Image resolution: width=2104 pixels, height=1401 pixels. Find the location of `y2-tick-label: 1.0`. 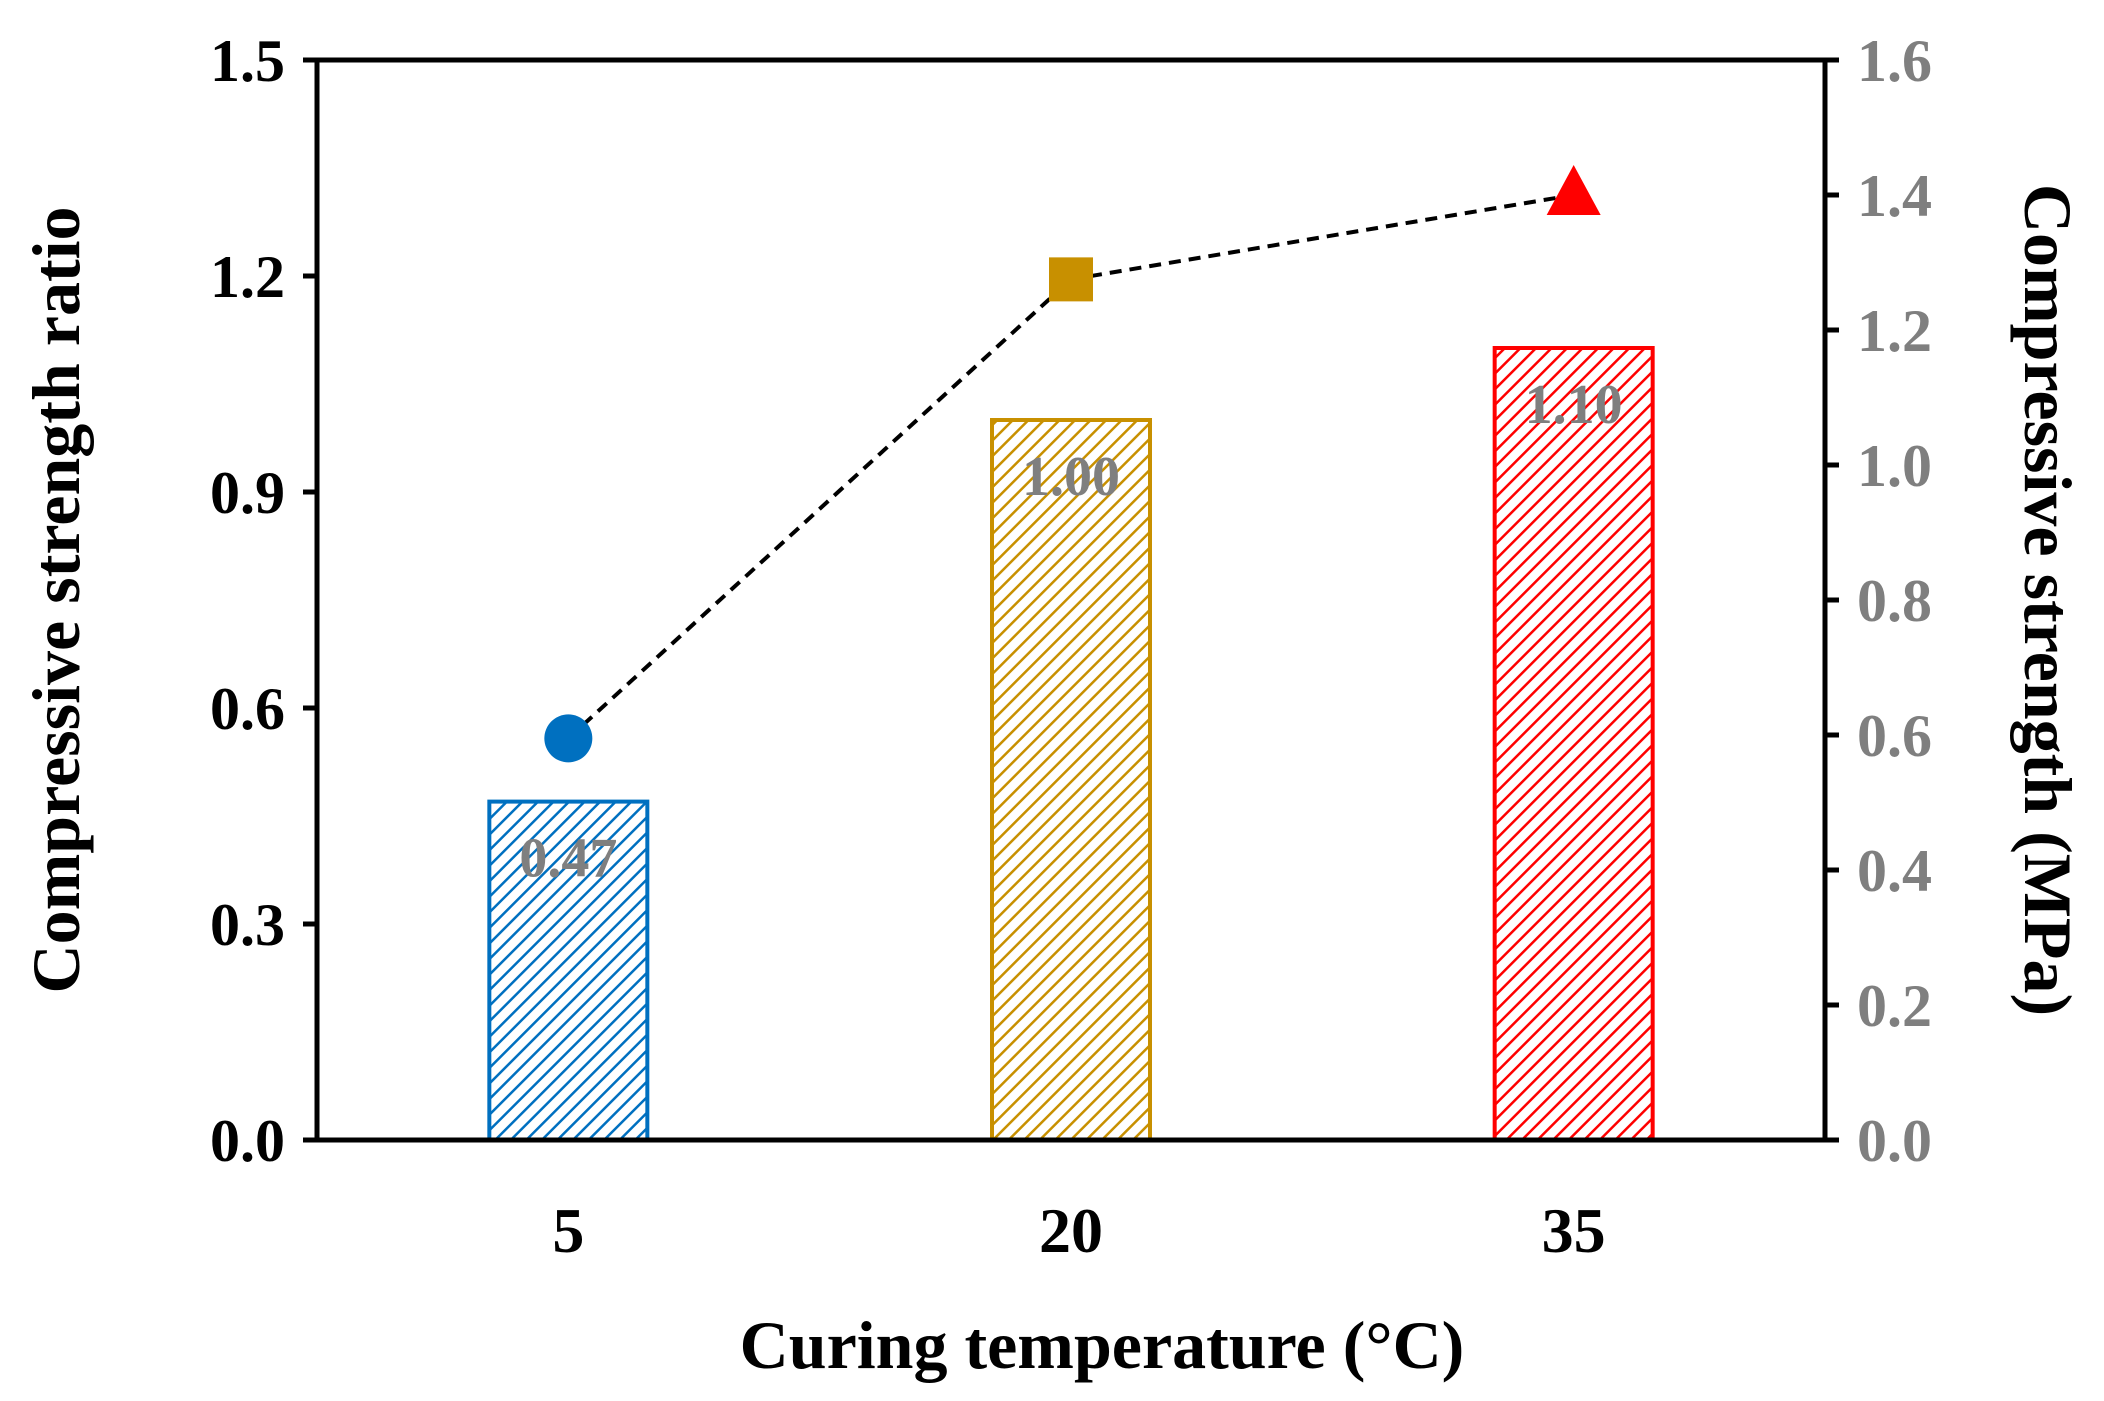

y2-tick-label: 1.0 is located at coordinates (1894, 466).